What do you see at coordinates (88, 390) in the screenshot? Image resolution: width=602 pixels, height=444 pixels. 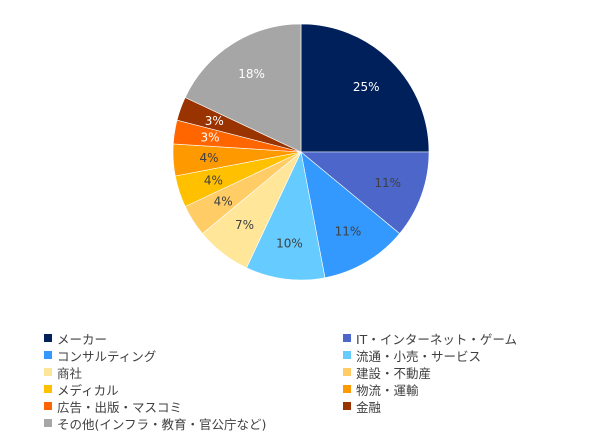 I see `legend-label: メディカル` at bounding box center [88, 390].